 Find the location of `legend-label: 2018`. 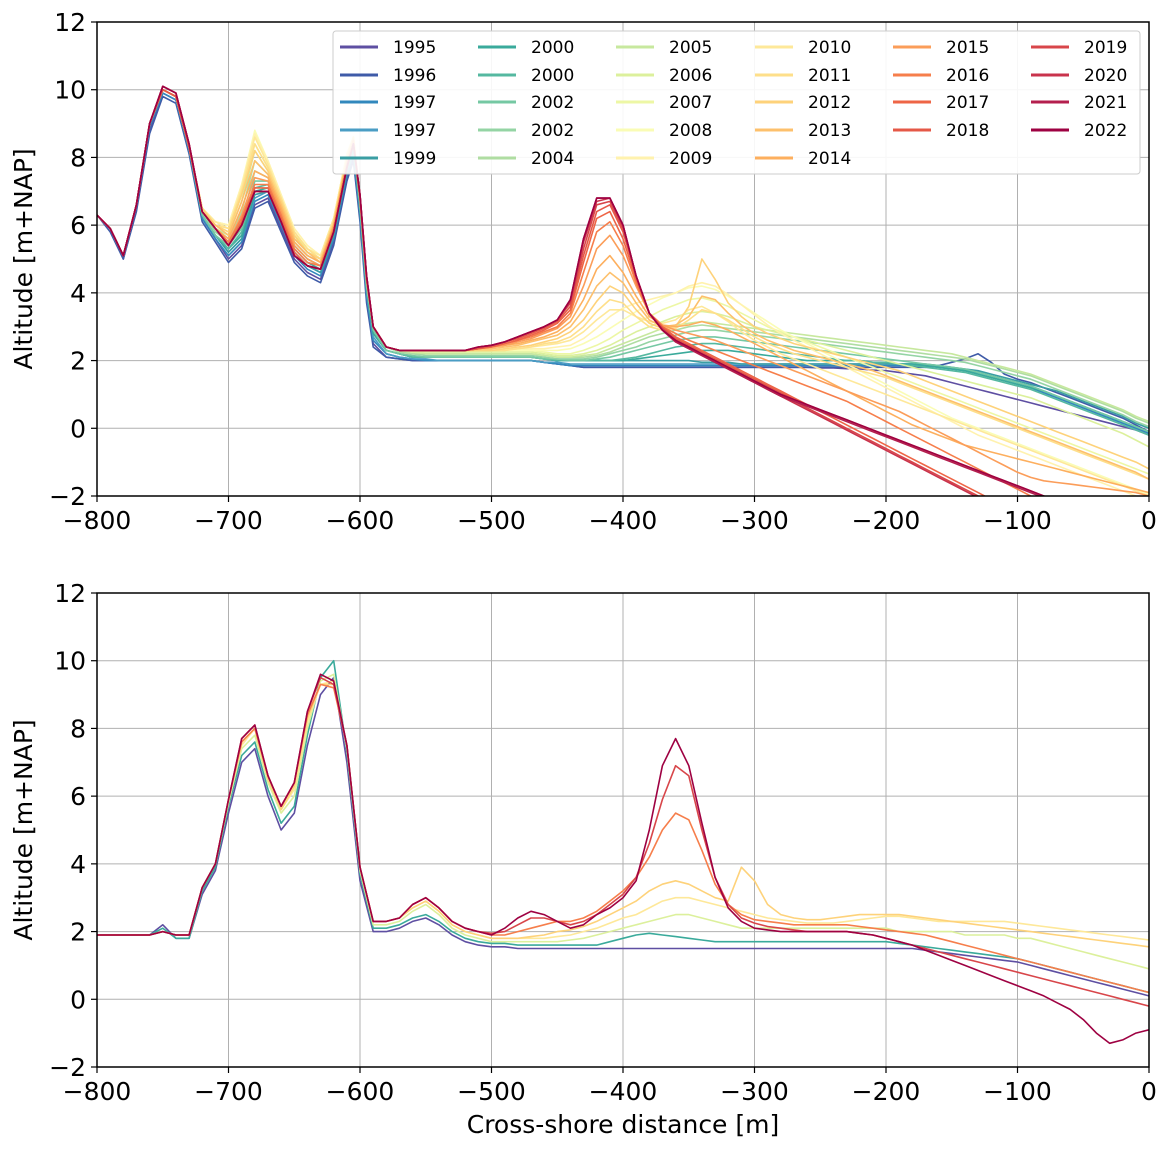

legend-label: 2018 is located at coordinates (967, 131).